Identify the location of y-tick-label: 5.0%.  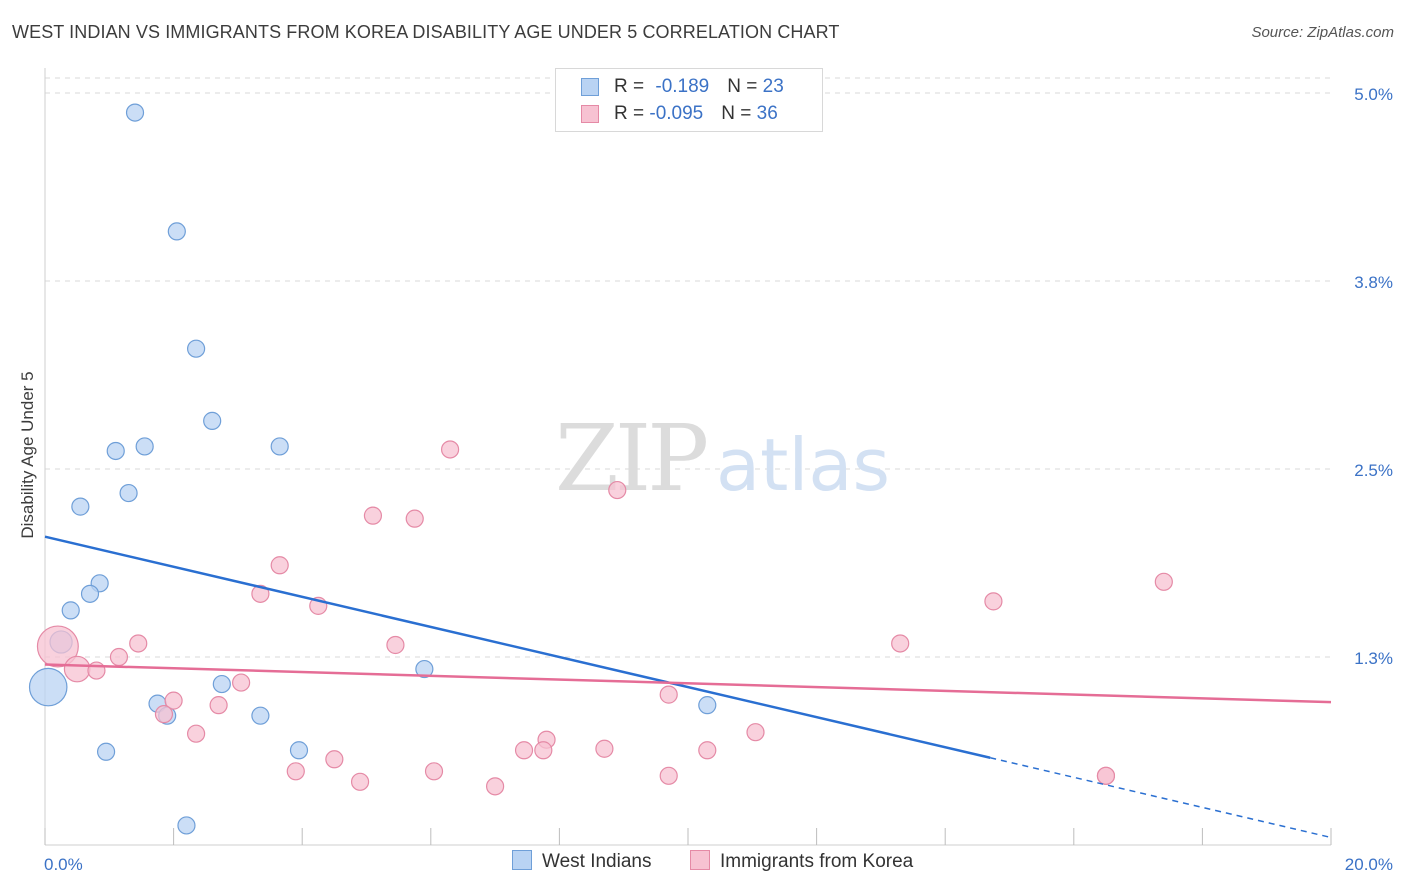
(1373, 94).